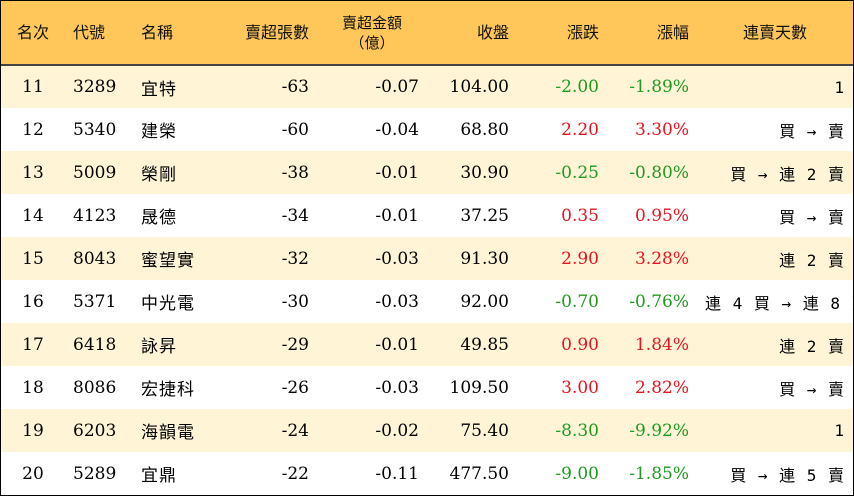 Image resolution: width=854 pixels, height=496 pixels. What do you see at coordinates (95, 344) in the screenshot?
I see `cell-code: 6418` at bounding box center [95, 344].